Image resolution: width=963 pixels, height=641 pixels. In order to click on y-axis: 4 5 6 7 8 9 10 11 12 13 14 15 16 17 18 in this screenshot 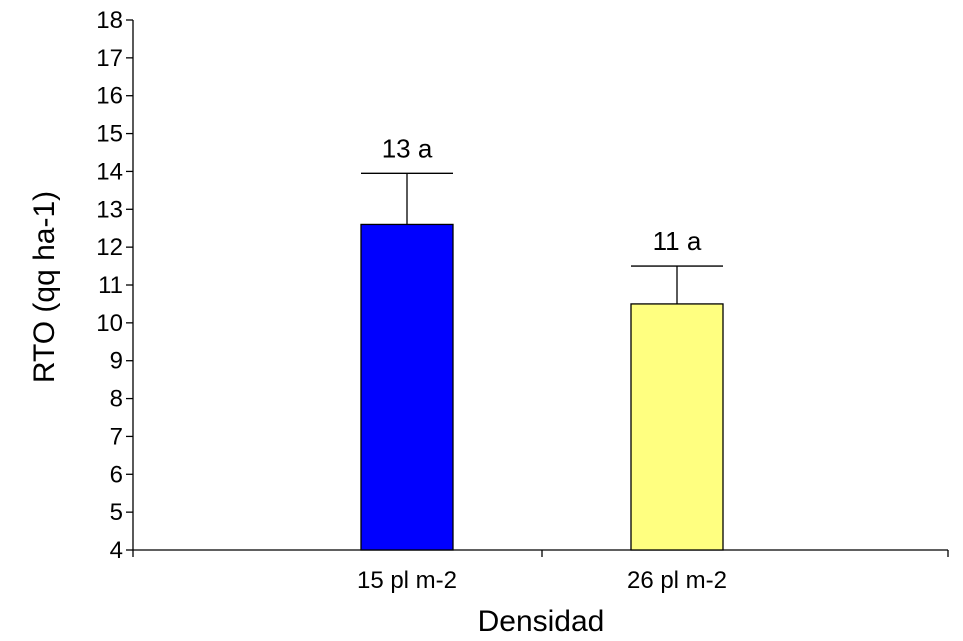, I will do `click(115, 285)`.